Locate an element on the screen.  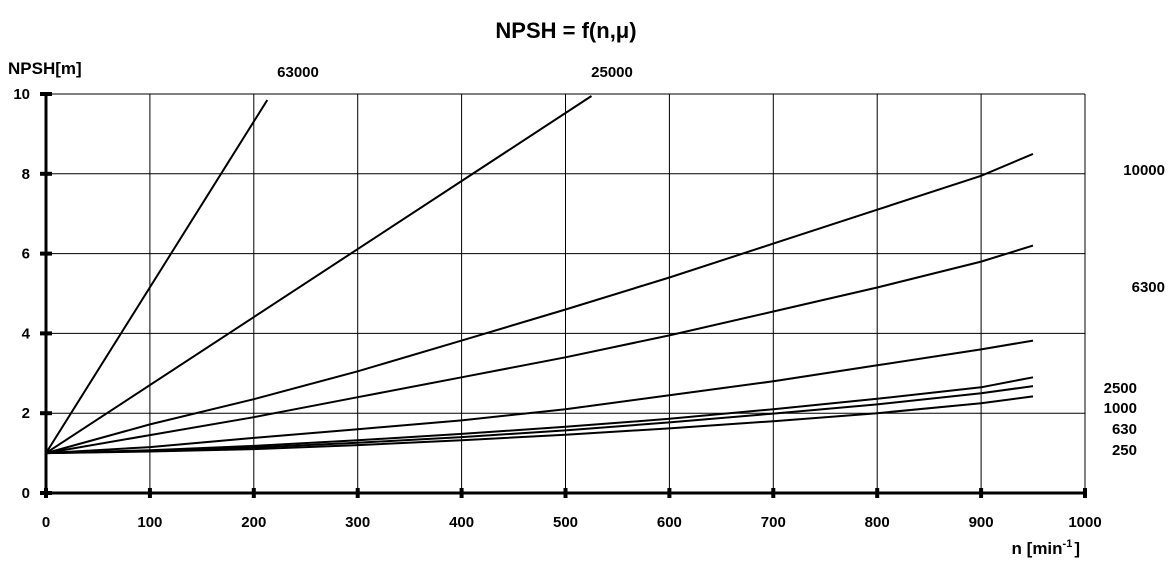
y-tick-label: 8 is located at coordinates (26, 174).